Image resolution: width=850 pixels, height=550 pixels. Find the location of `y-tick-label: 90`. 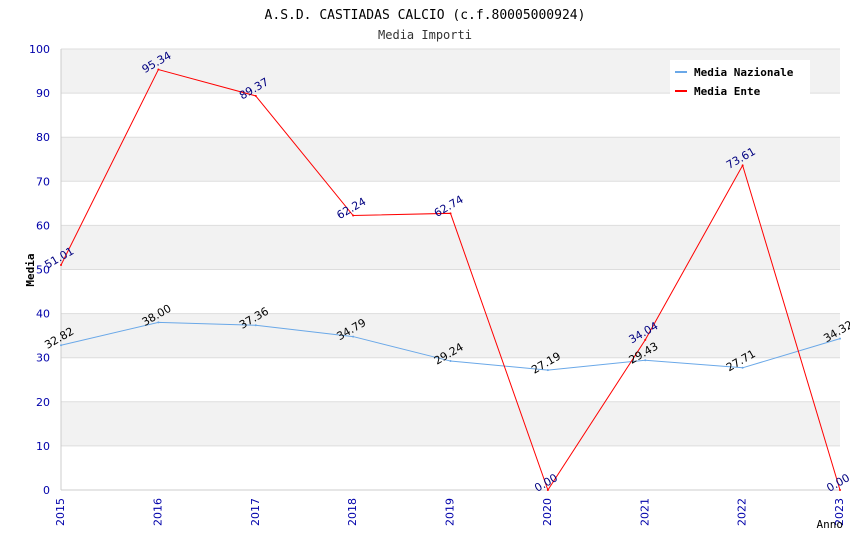

y-tick-label: 90 is located at coordinates (43, 93).